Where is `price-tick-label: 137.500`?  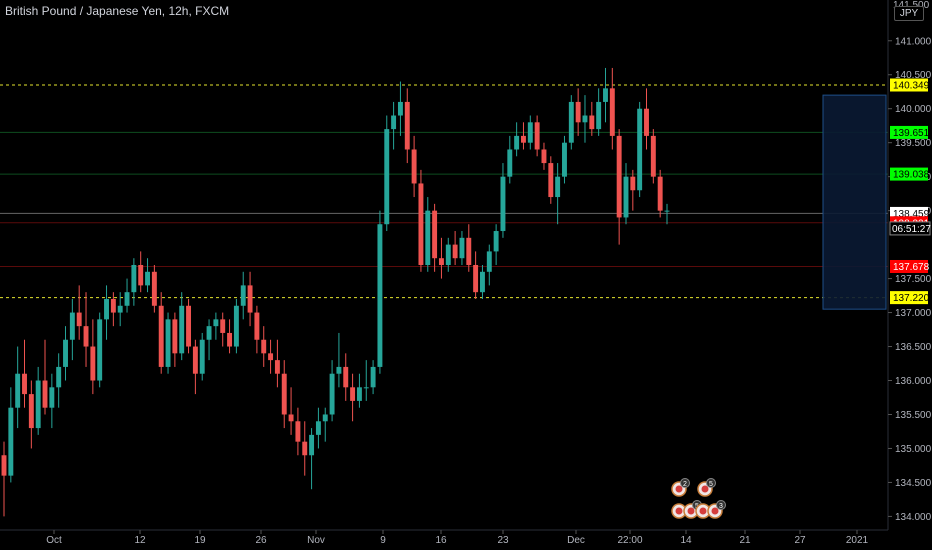 price-tick-label: 137.500 is located at coordinates (913, 279).